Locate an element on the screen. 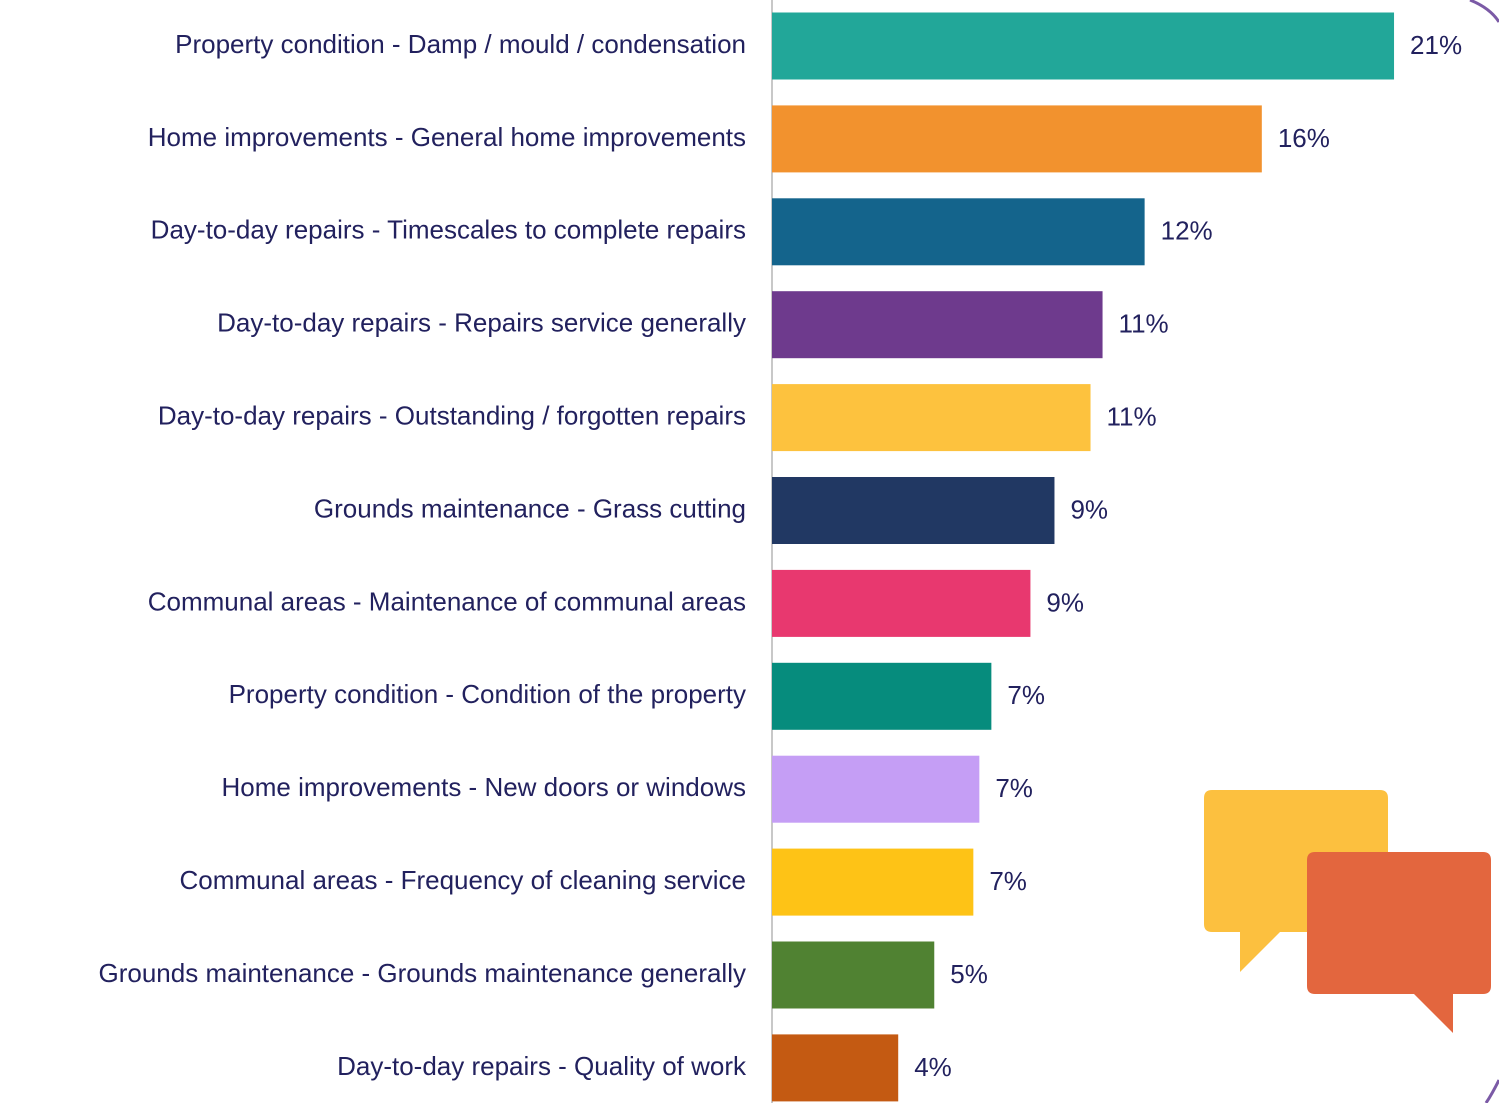 This screenshot has height=1103, width=1499. category-label: Home improvements - New doors or windows is located at coordinates (483, 787).